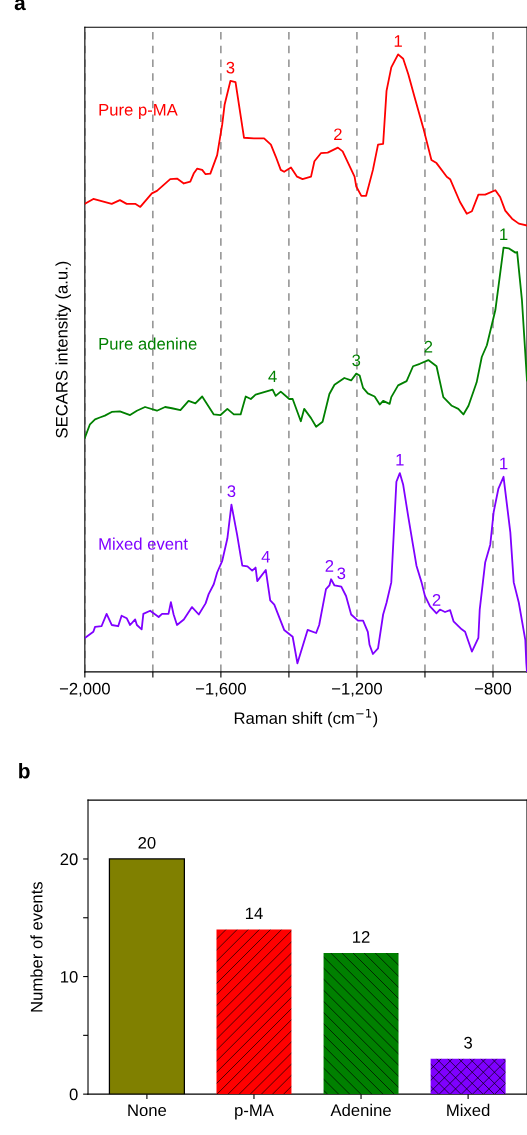  Describe the element at coordinates (254, 913) in the screenshot. I see `data-label: 14` at that location.